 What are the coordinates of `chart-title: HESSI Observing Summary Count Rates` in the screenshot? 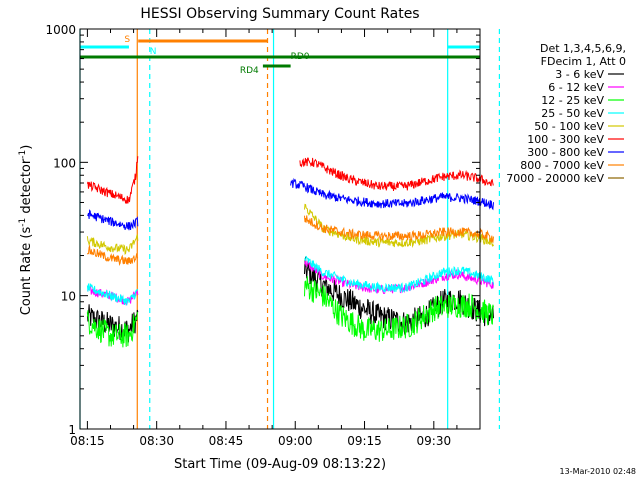 It's located at (279, 14).